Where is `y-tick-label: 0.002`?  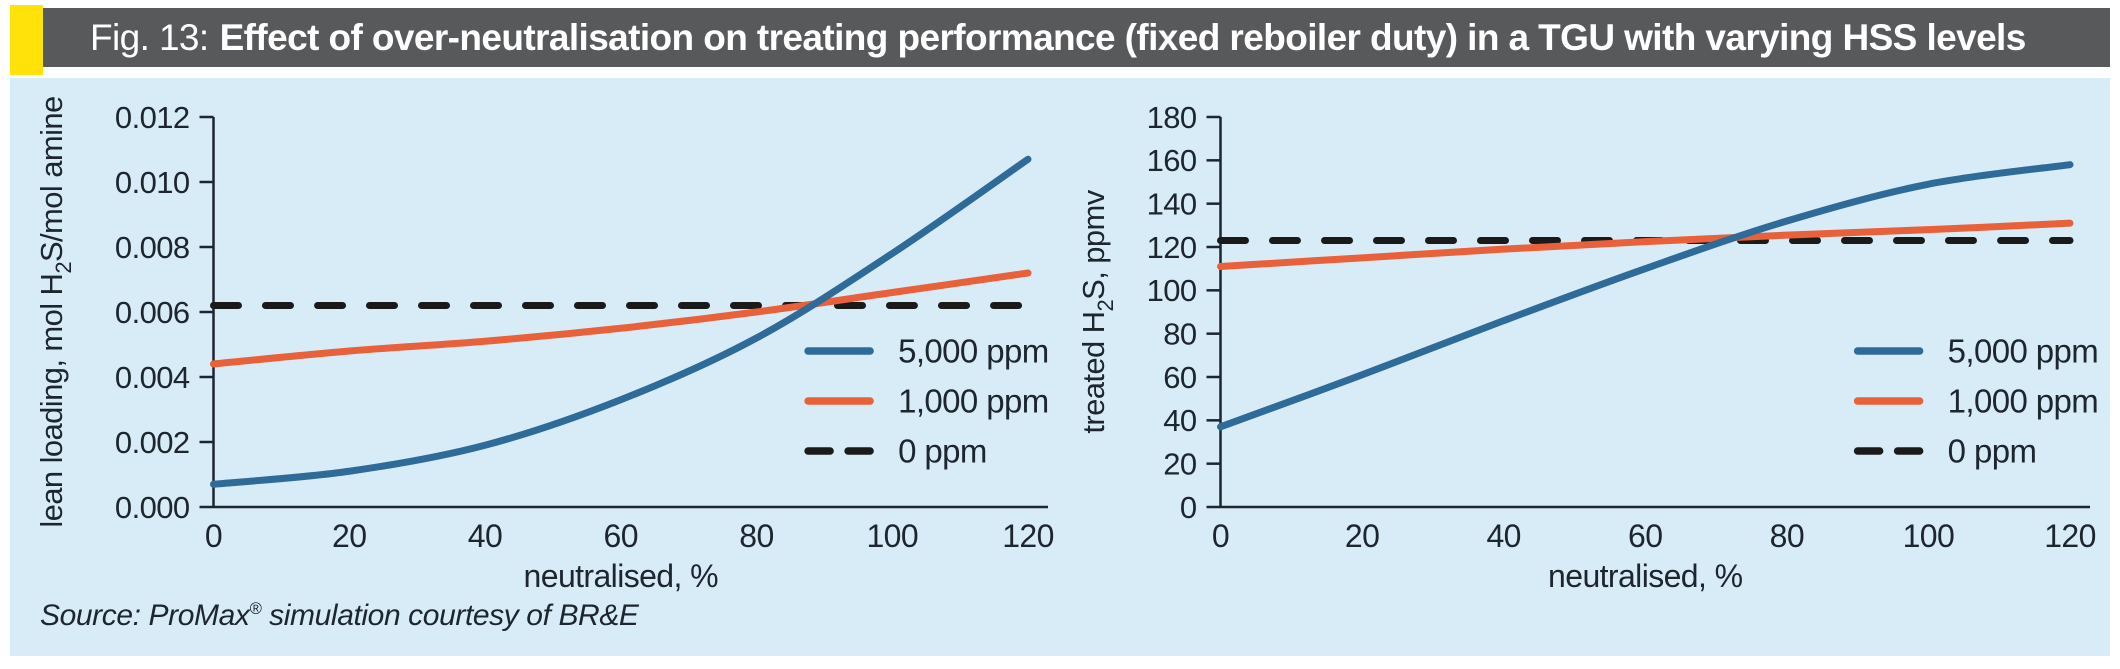 y-tick-label: 0.002 is located at coordinates (152, 442).